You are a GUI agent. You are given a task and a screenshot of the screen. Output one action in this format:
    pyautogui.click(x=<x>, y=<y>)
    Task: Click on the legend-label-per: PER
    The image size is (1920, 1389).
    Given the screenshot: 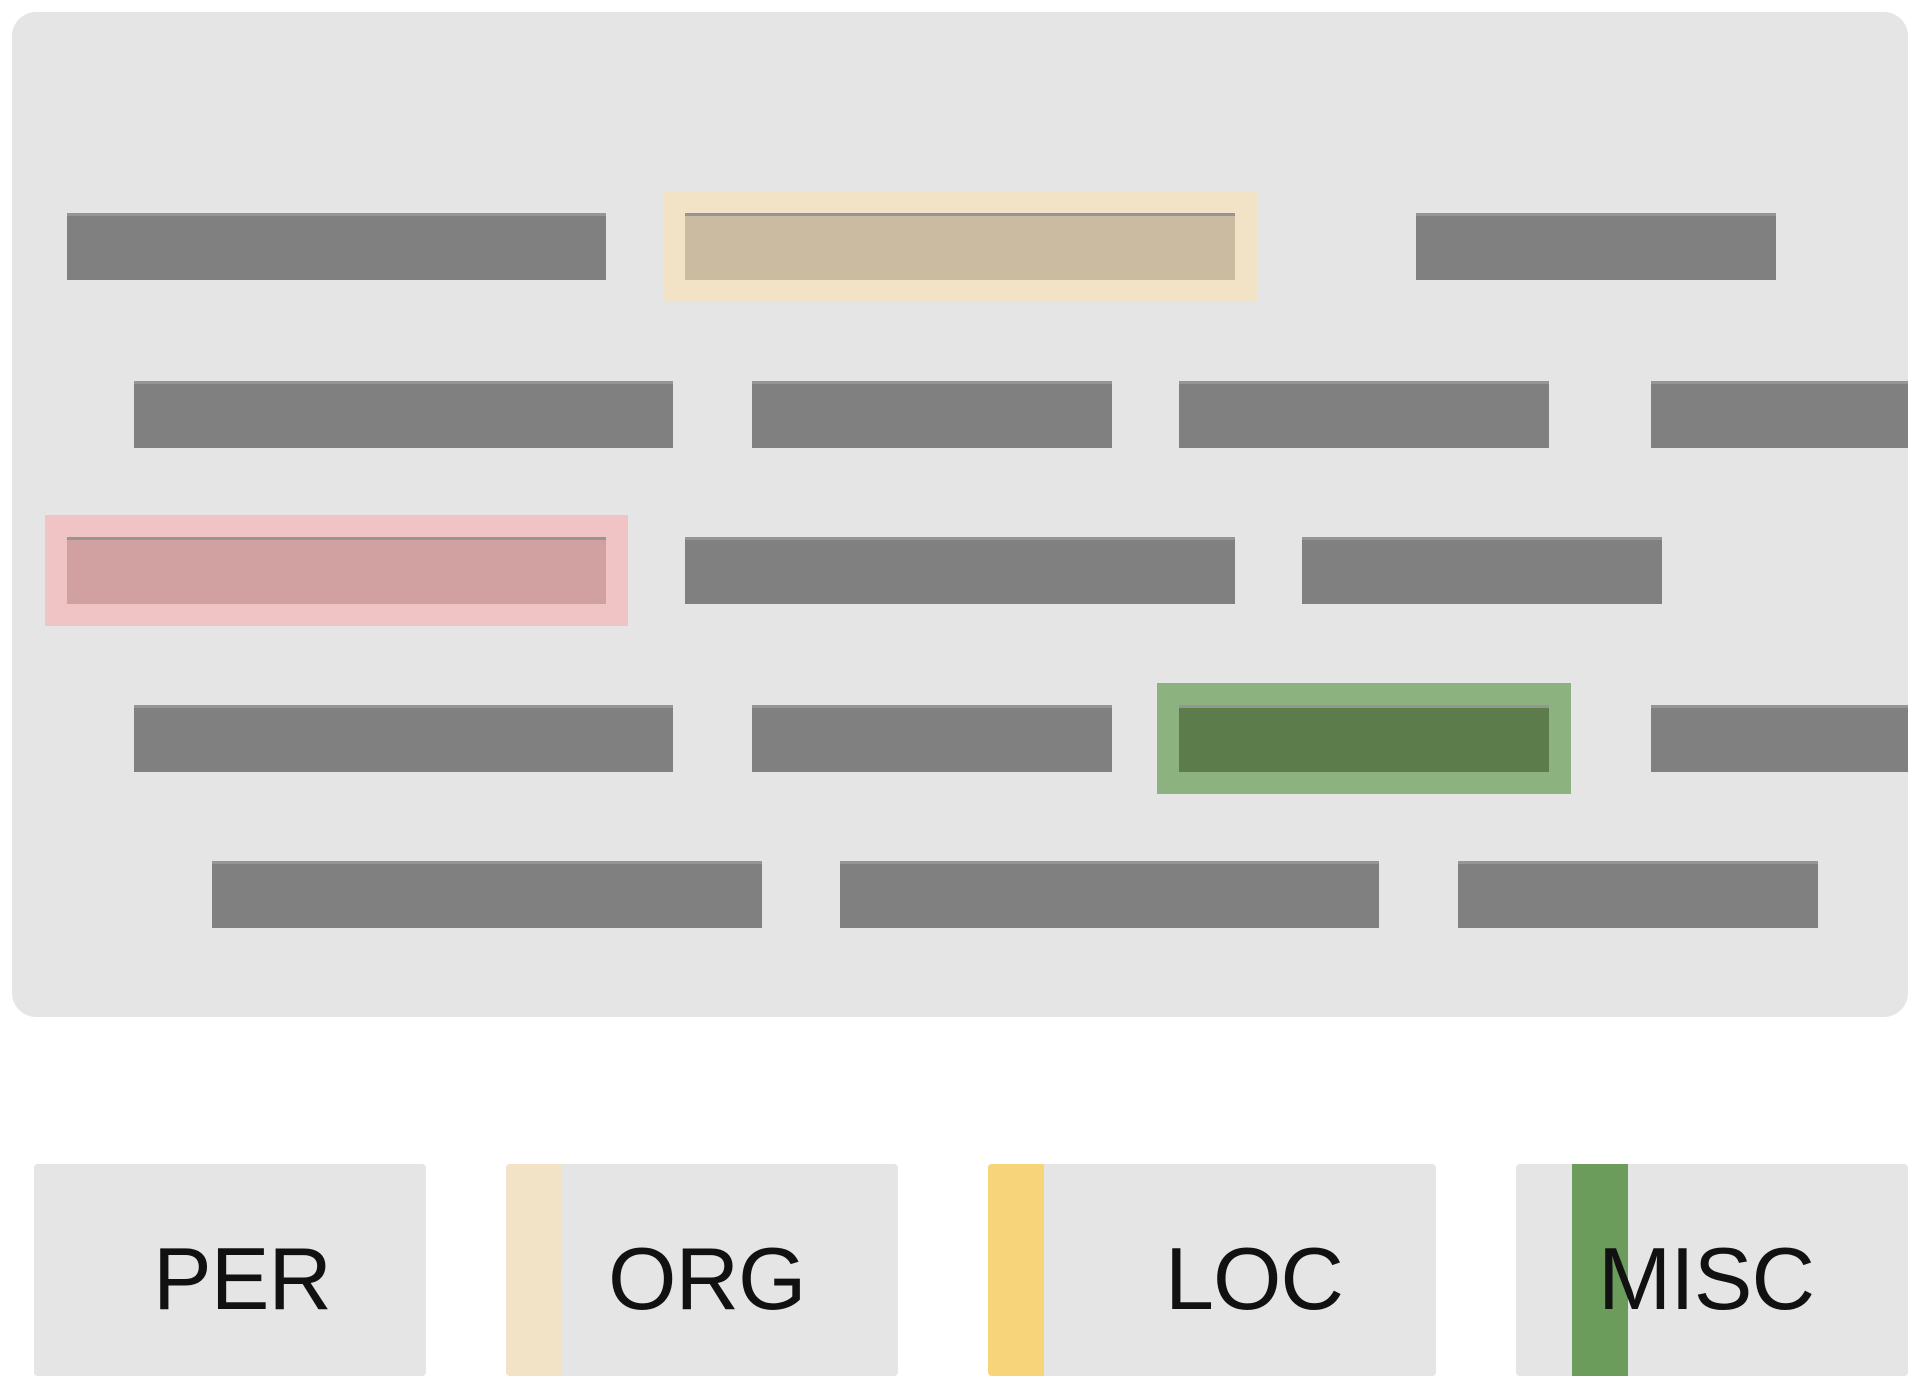 What is the action you would take?
    pyautogui.click(x=242, y=1278)
    